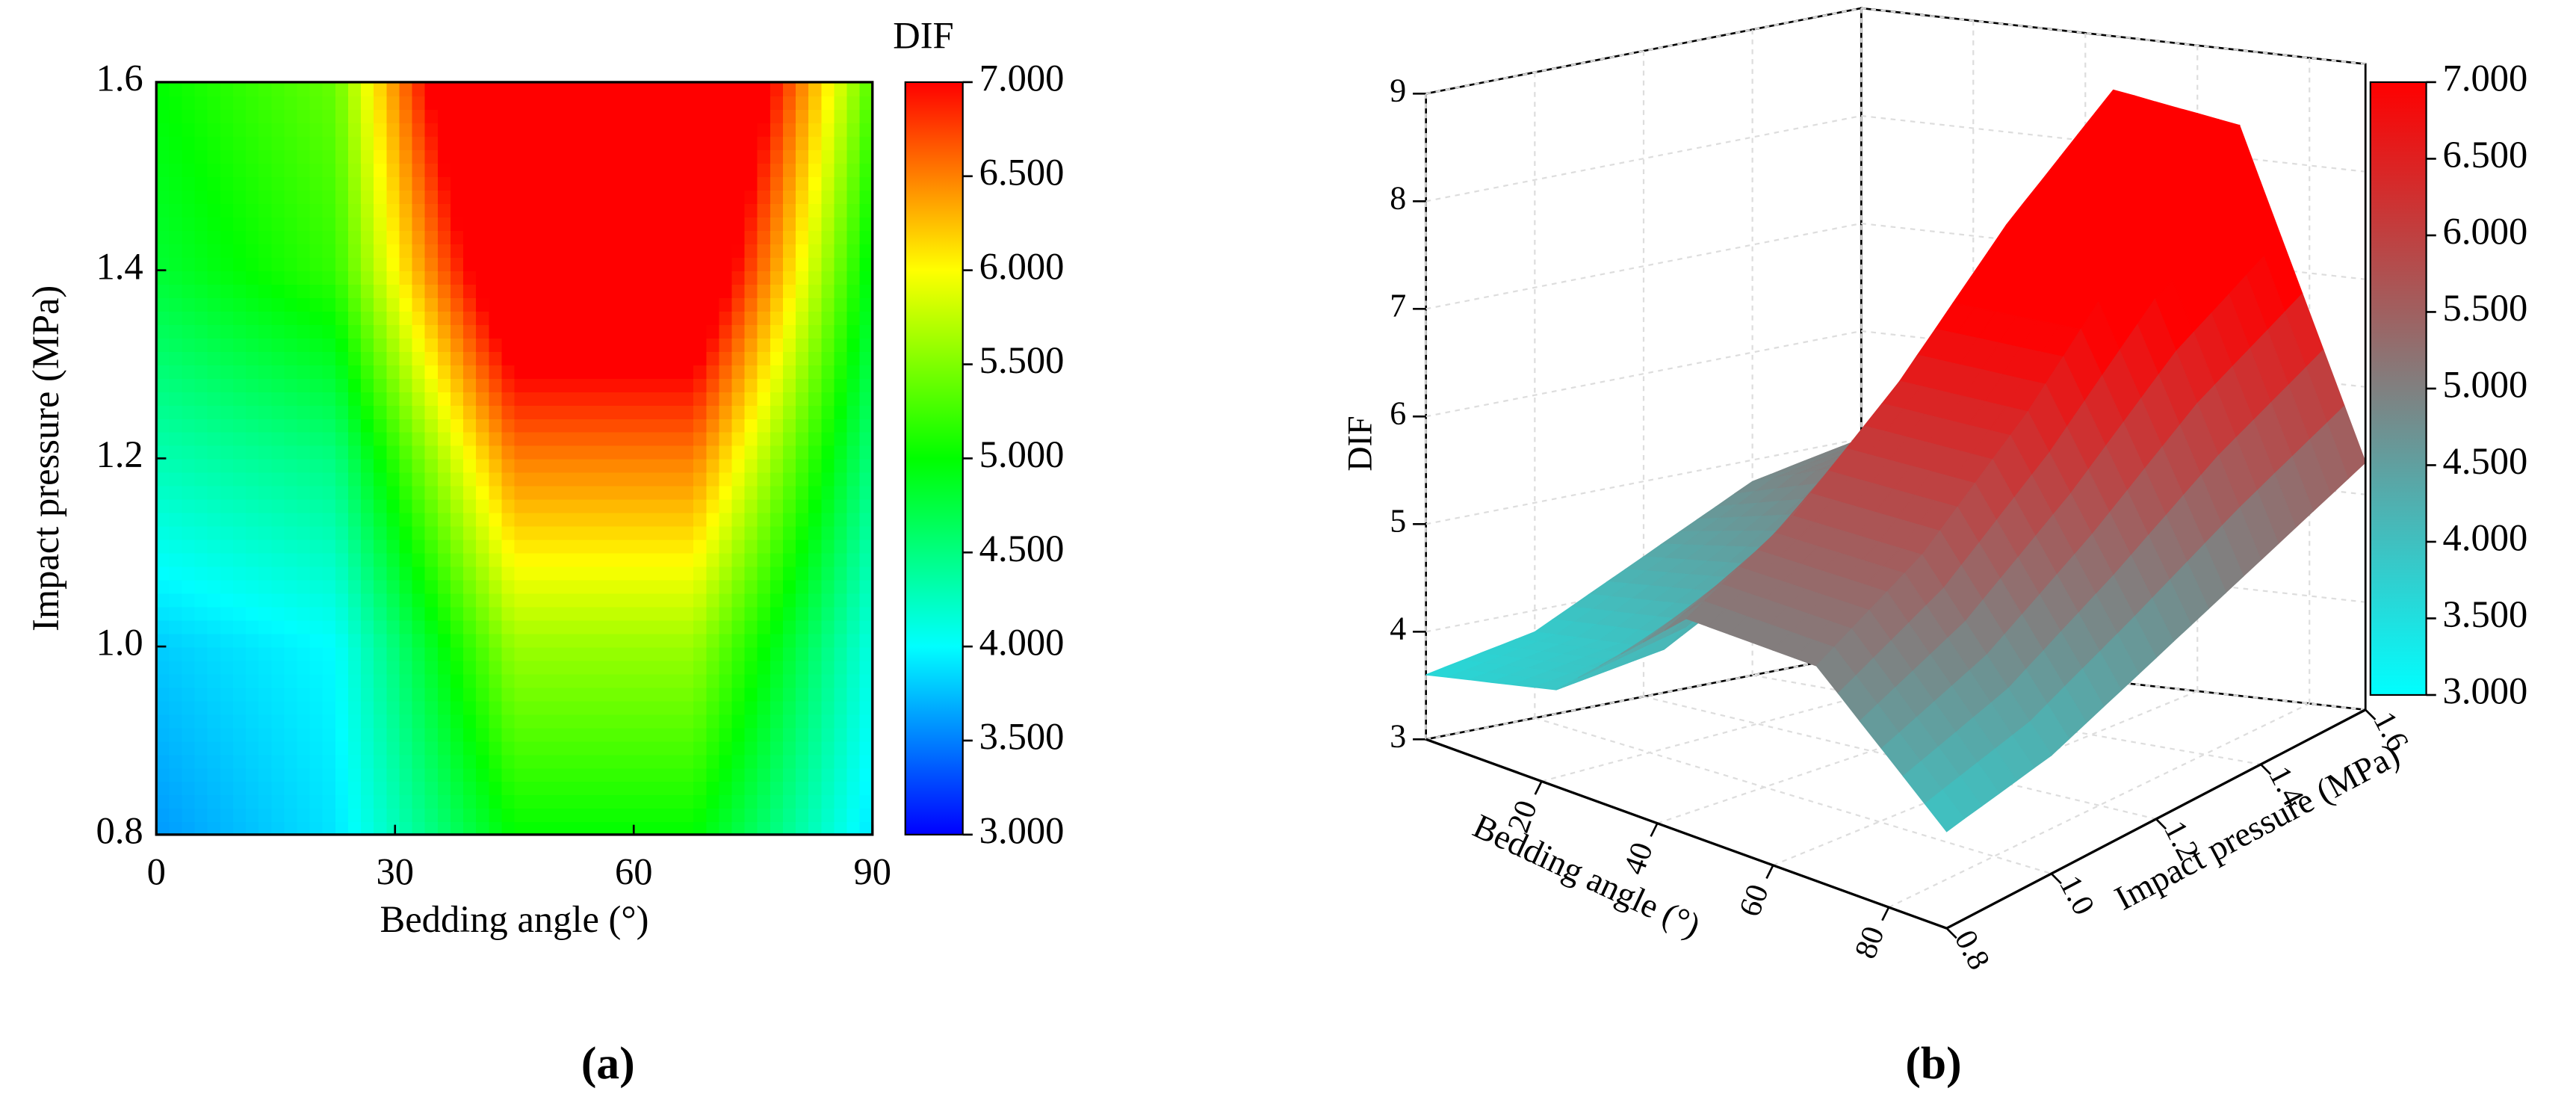 The width and height of the screenshot is (2576, 1109). I want to click on z-tick-label: 6, so click(1398, 413).